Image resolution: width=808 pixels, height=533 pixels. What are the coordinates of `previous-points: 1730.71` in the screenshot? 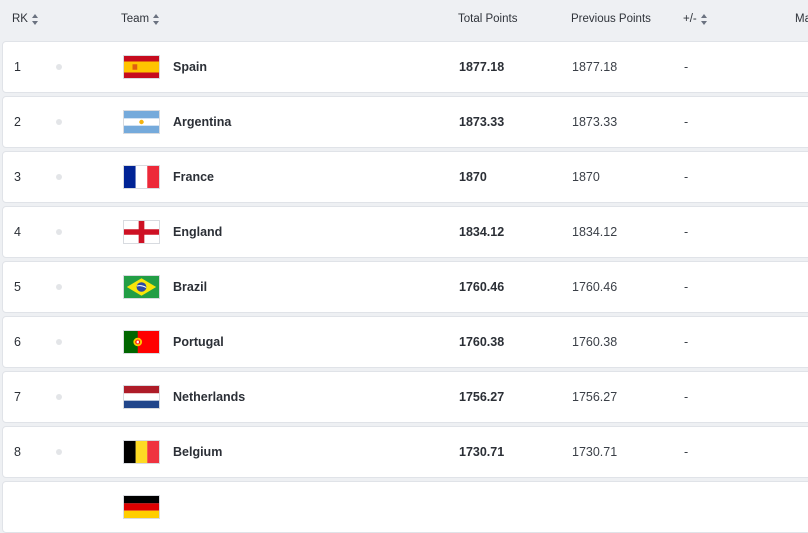 It's located at (595, 452).